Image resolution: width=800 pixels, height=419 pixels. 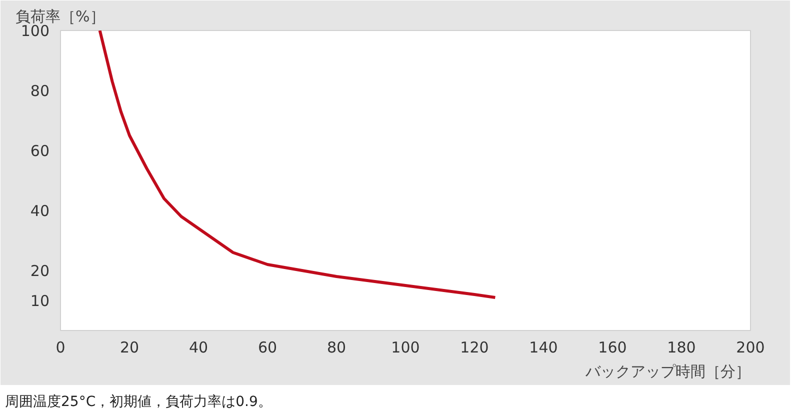 What do you see at coordinates (40, 151) in the screenshot?
I see `y-tick-label: 60` at bounding box center [40, 151].